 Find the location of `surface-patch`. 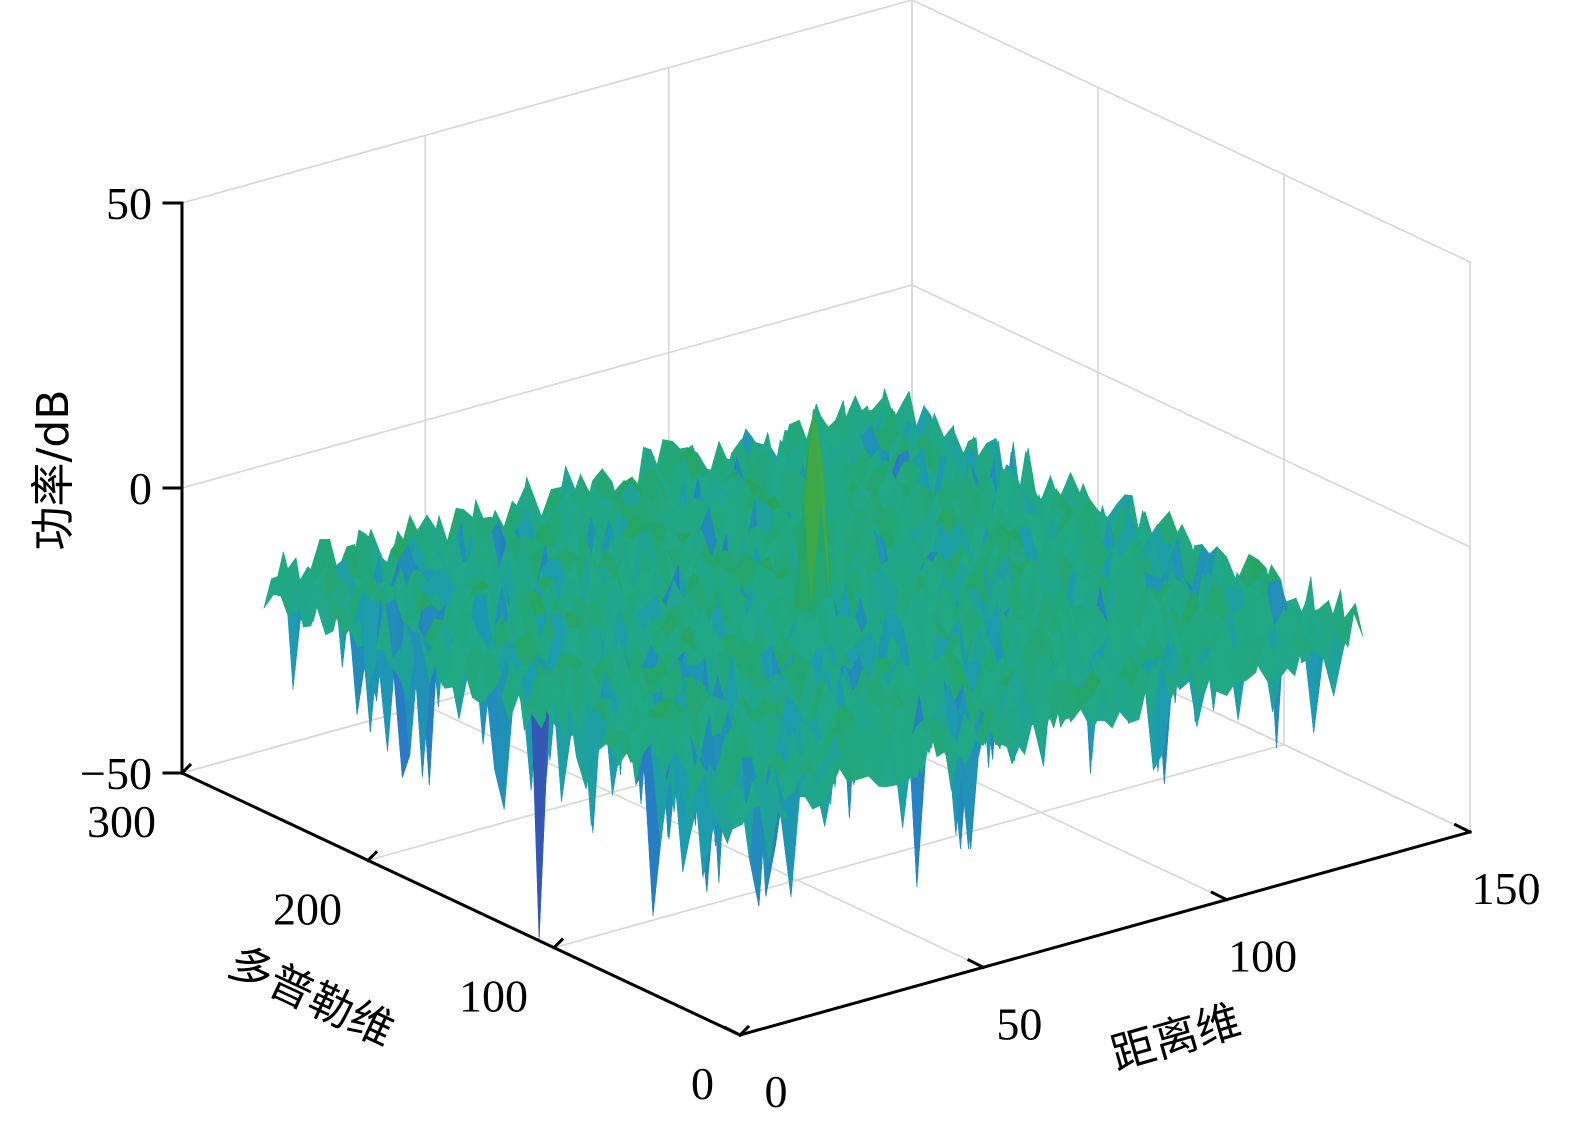

surface-patch is located at coordinates (741, 812).